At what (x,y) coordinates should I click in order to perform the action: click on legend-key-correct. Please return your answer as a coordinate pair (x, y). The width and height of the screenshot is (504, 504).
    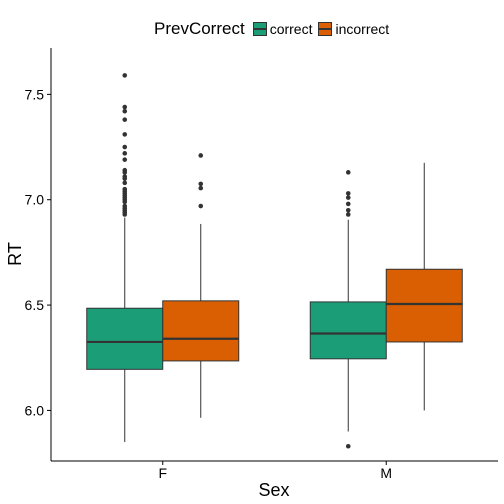
    Looking at the image, I should click on (259, 29).